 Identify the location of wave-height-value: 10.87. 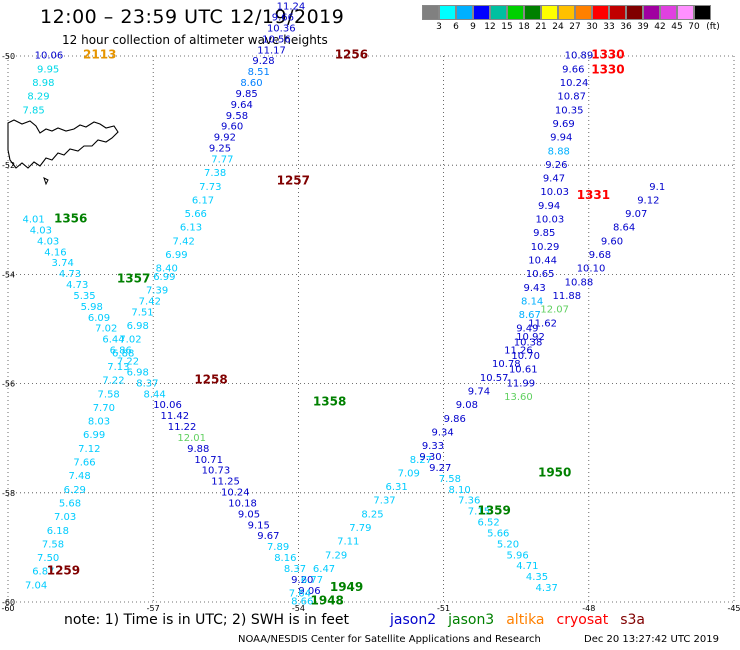
(571, 97).